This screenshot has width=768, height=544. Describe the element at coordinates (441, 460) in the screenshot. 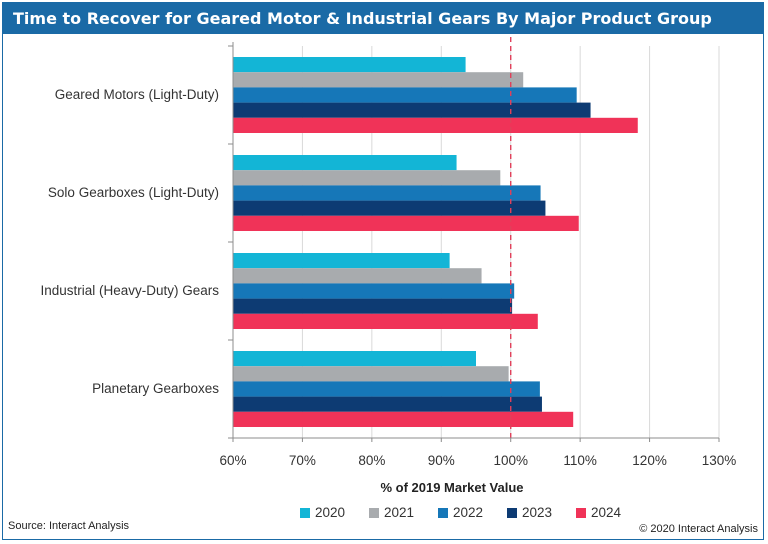

I see `x-tick-label: 90%` at that location.